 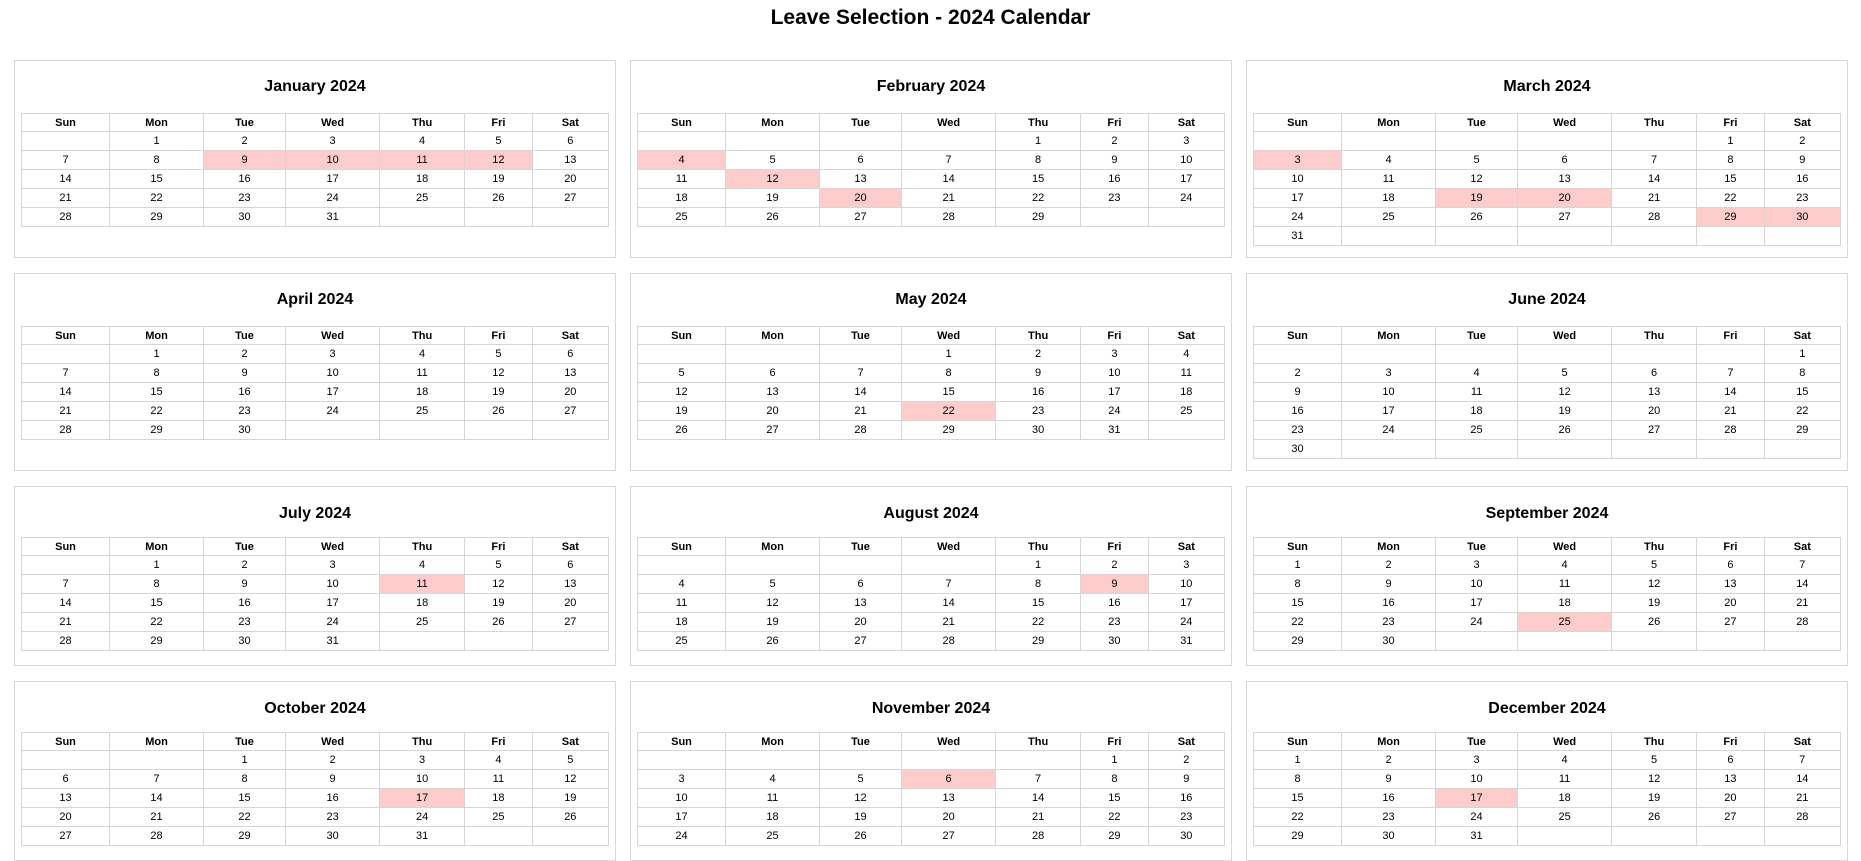 What do you see at coordinates (333, 179) in the screenshot?
I see `day-cell: 17` at bounding box center [333, 179].